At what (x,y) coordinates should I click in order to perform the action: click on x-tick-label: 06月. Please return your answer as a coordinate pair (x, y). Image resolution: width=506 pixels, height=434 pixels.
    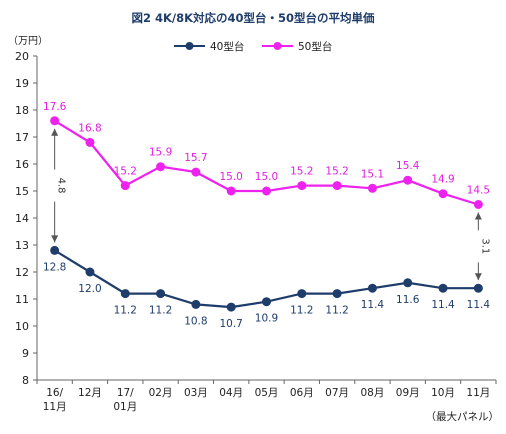
    Looking at the image, I should click on (302, 393).